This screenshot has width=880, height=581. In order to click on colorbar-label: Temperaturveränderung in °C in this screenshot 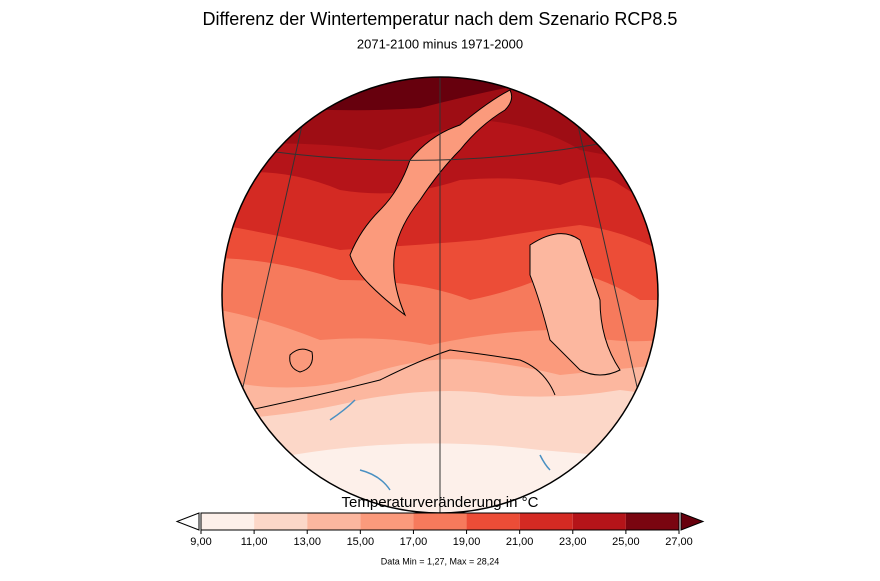, I will do `click(440, 502)`.